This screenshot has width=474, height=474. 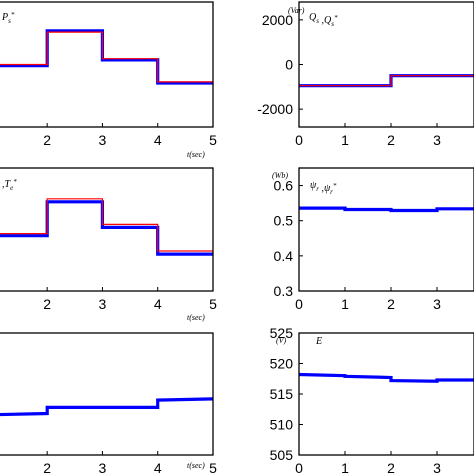 I want to click on y-tick-label: 0.6, so click(x=284, y=186).